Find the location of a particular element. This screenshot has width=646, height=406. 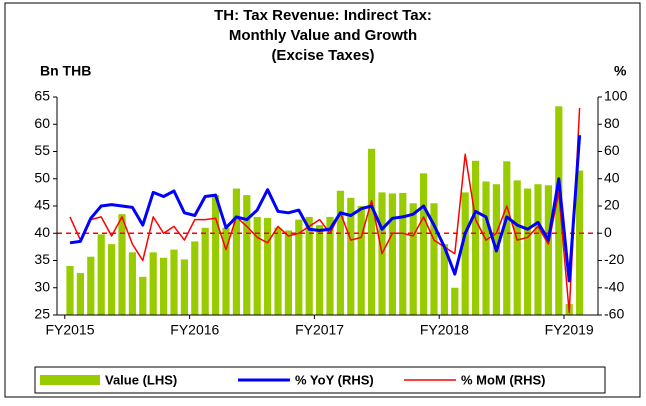

y-tick-label: 45 is located at coordinates (42, 205).